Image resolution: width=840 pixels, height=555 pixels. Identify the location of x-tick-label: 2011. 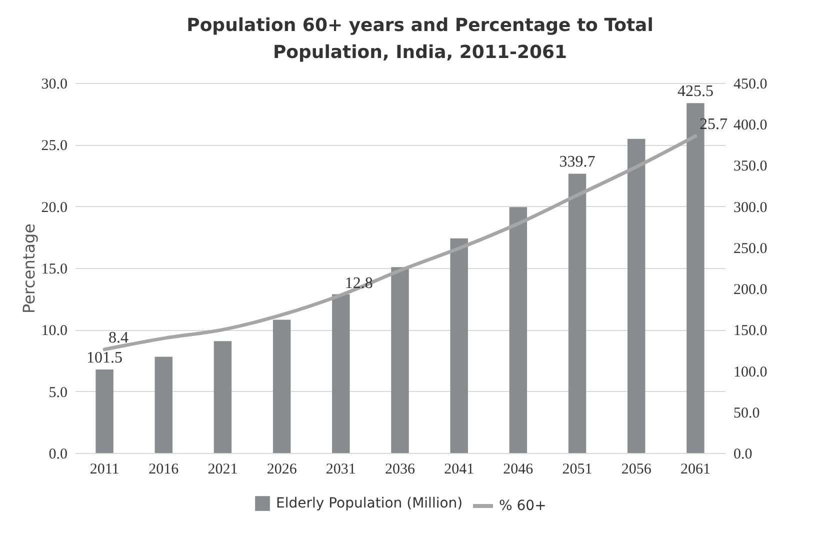
(105, 470).